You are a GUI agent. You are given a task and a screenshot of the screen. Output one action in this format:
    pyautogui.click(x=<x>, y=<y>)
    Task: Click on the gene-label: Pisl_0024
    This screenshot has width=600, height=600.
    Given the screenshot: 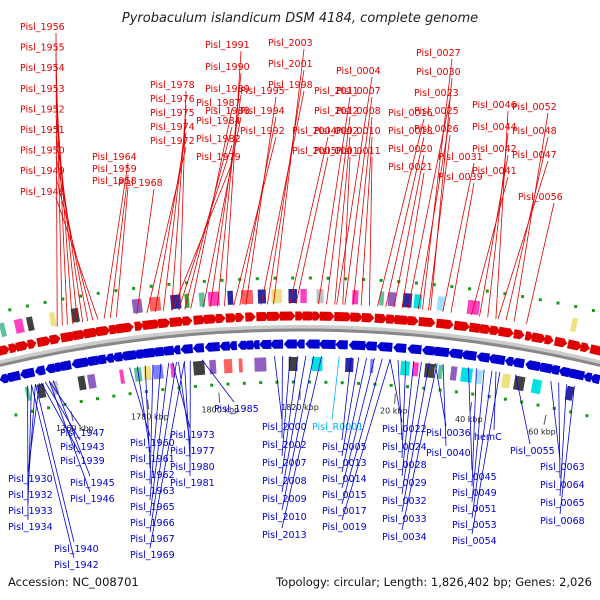 What is the action you would take?
    pyautogui.click(x=404, y=447)
    